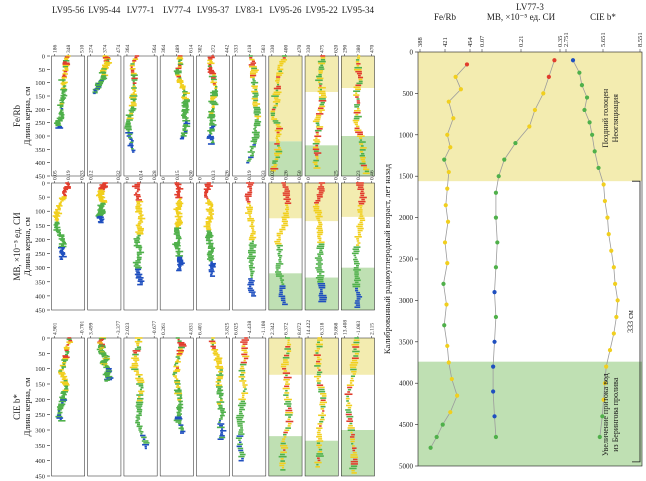  I want to click on y-tick-label: 200, so click(40, 240).